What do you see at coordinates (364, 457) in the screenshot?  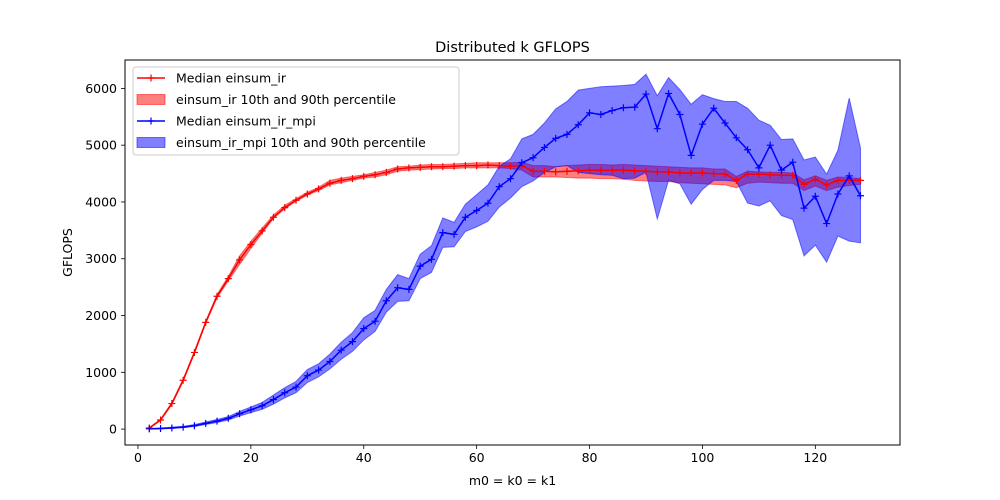 I see `x-tick-label: 40` at bounding box center [364, 457].